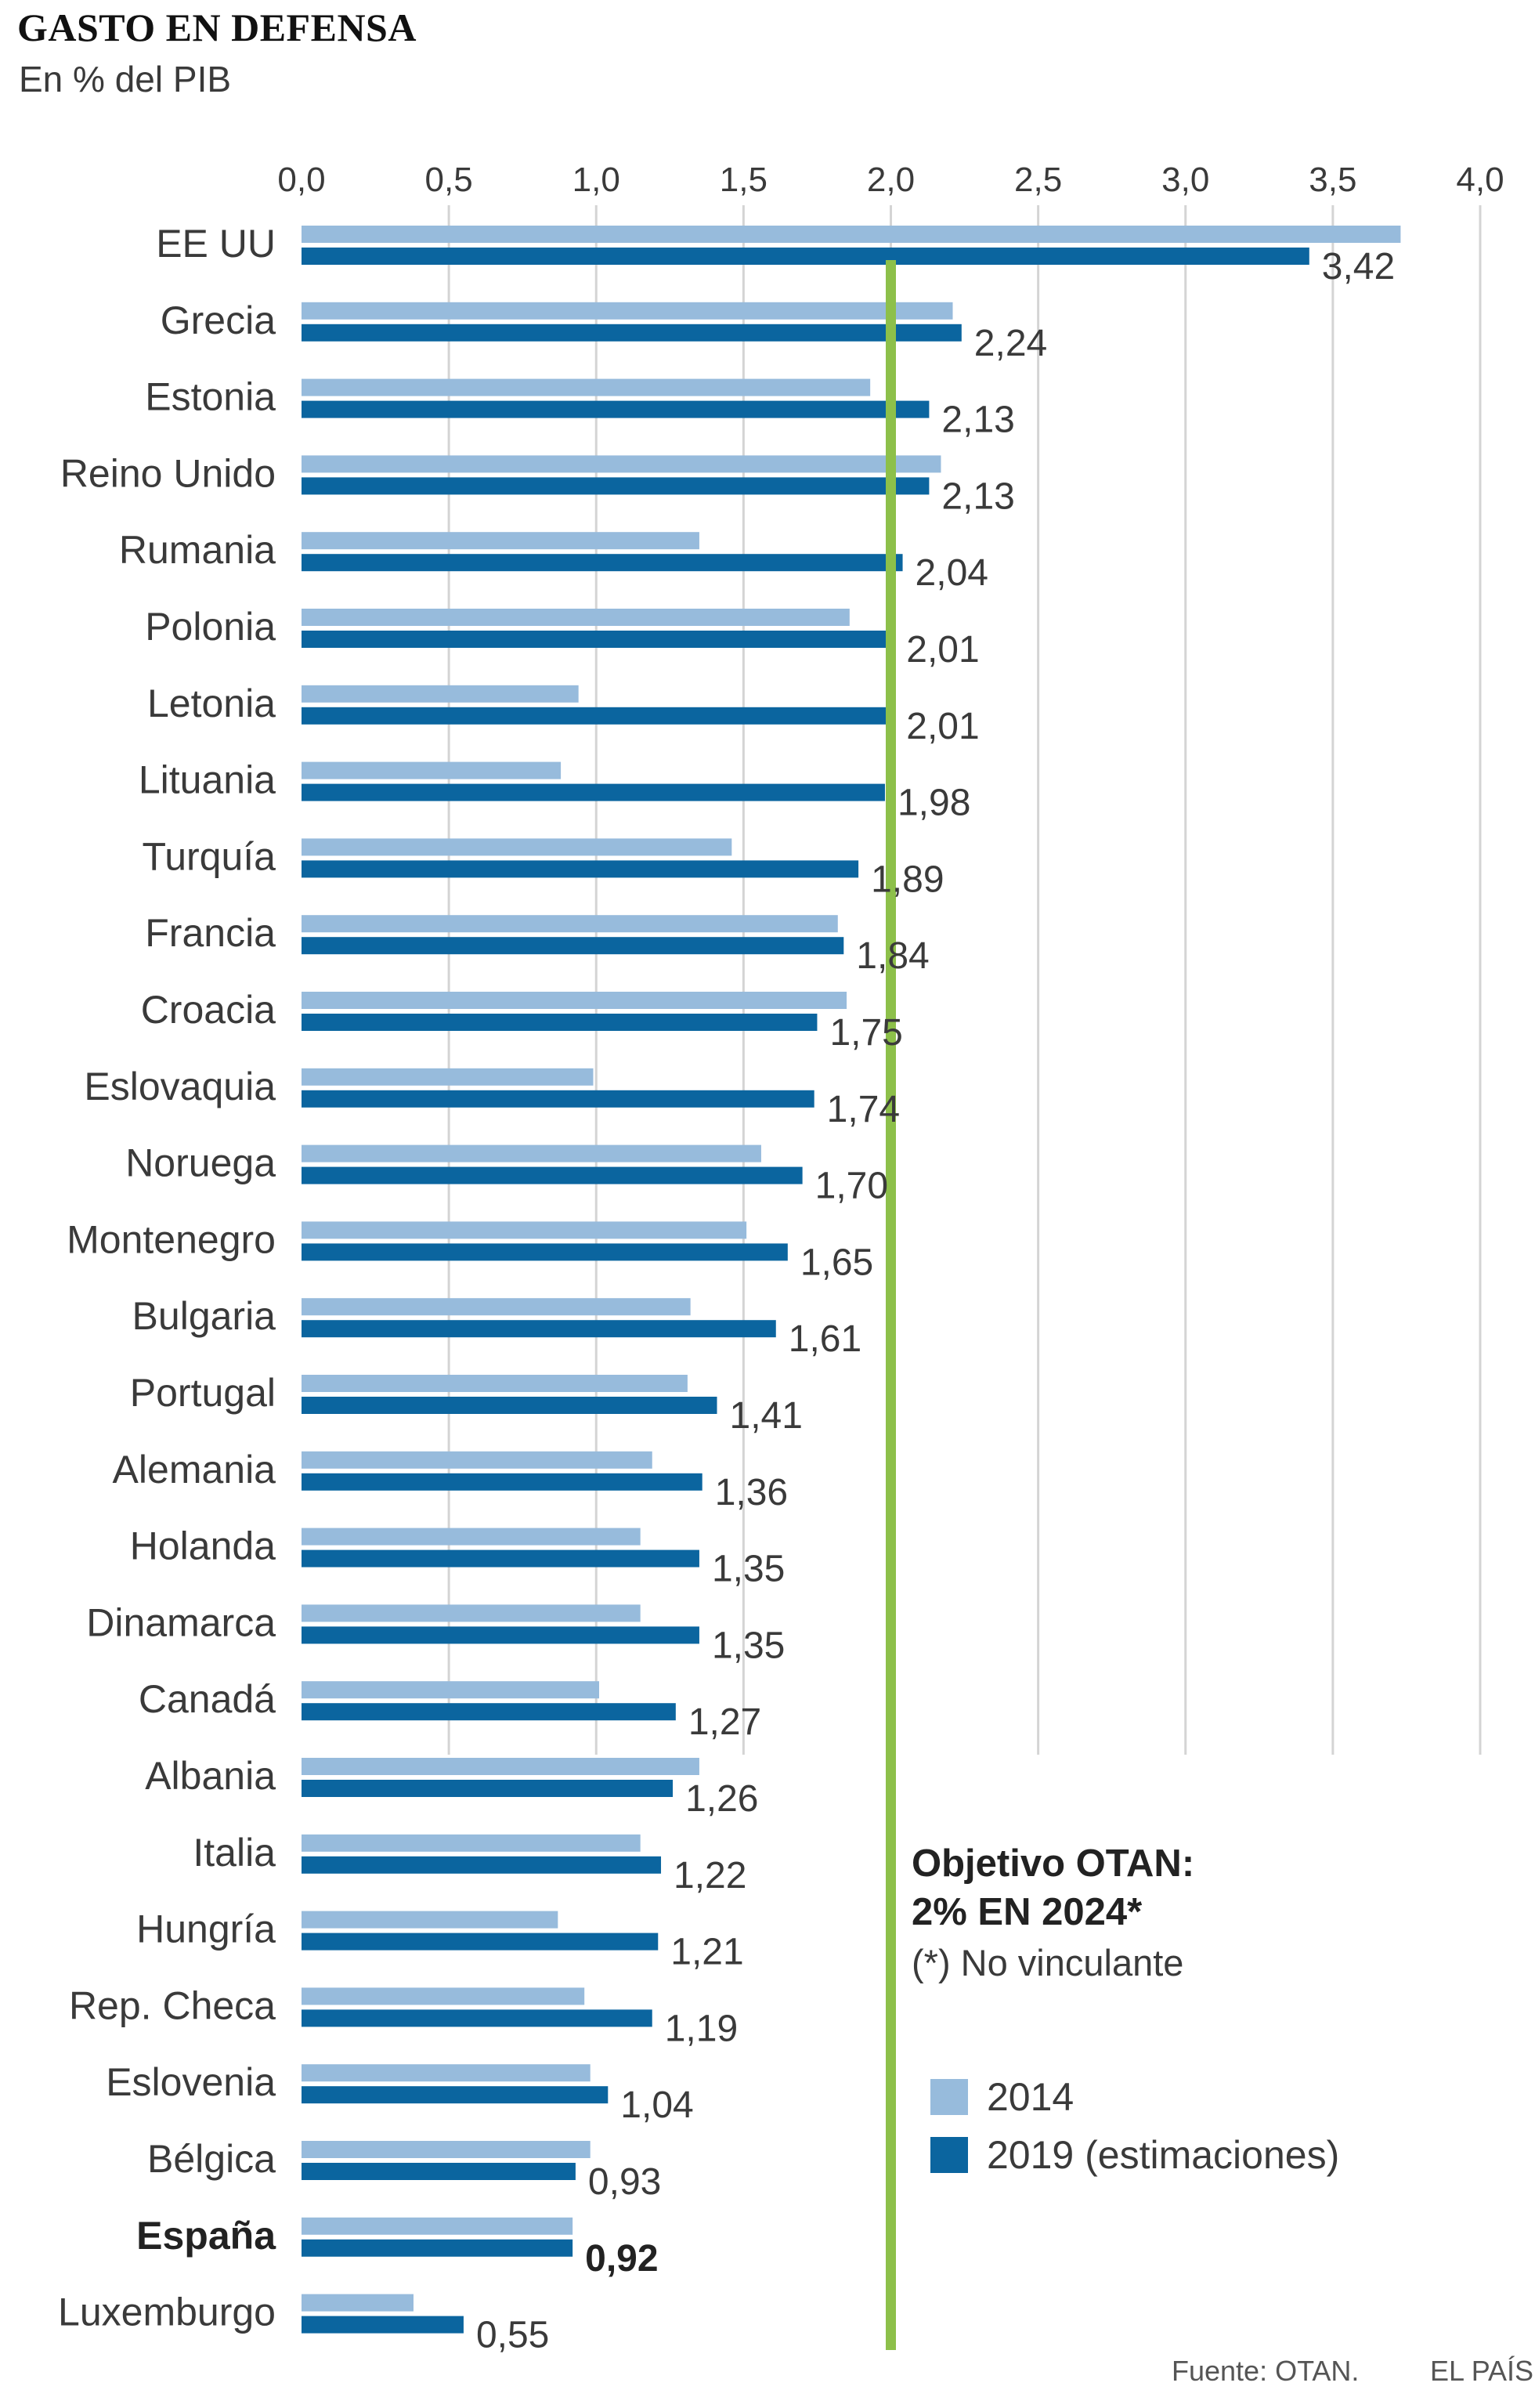  I want to click on x-tick-label: 1,5, so click(744, 180).